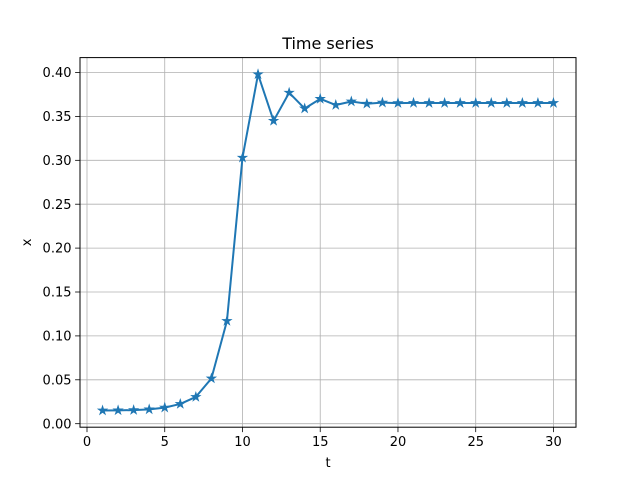 The height and width of the screenshot is (485, 640). What do you see at coordinates (57, 205) in the screenshot?
I see `y-tick-label: 0.25` at bounding box center [57, 205].